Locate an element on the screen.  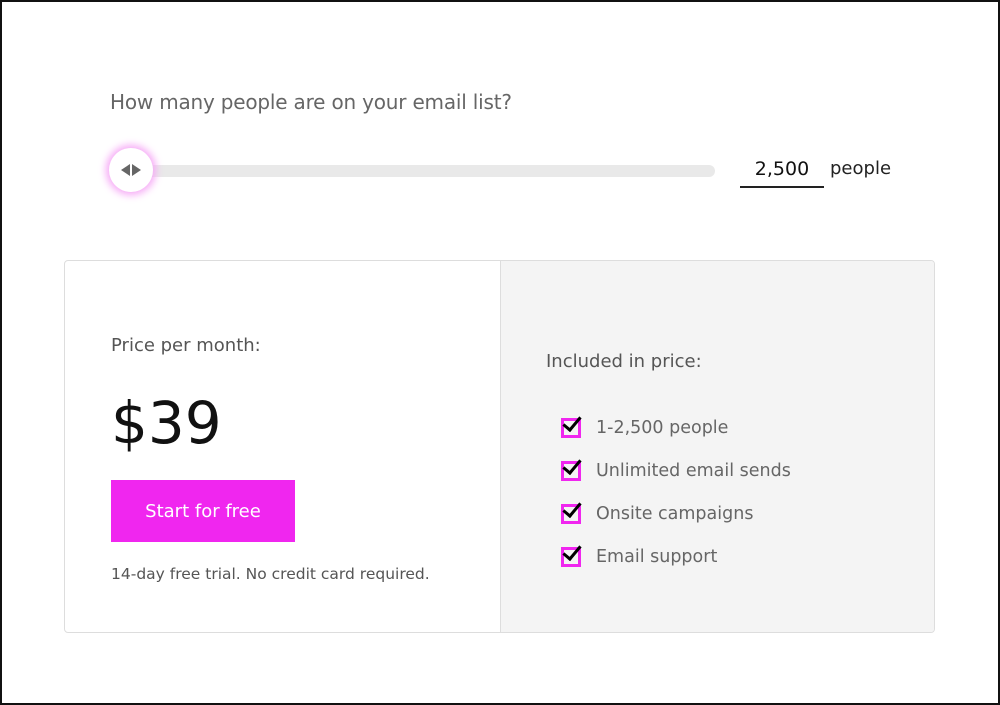
included-title: Included in price: is located at coordinates (624, 361).